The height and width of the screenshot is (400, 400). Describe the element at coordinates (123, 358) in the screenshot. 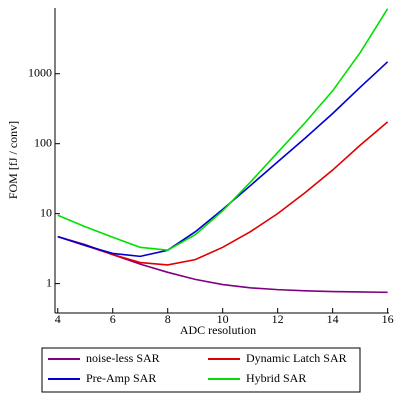

I see `legend-label: noise-less SAR` at that location.